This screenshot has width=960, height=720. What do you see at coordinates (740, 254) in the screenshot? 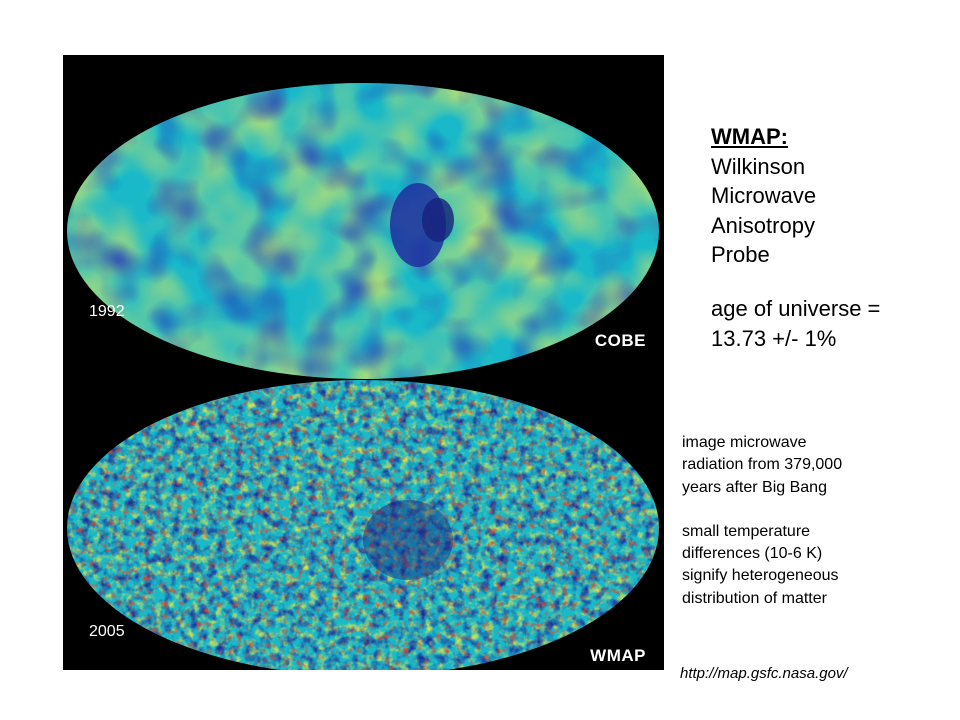
I see `expansion-line: Probe` at bounding box center [740, 254].